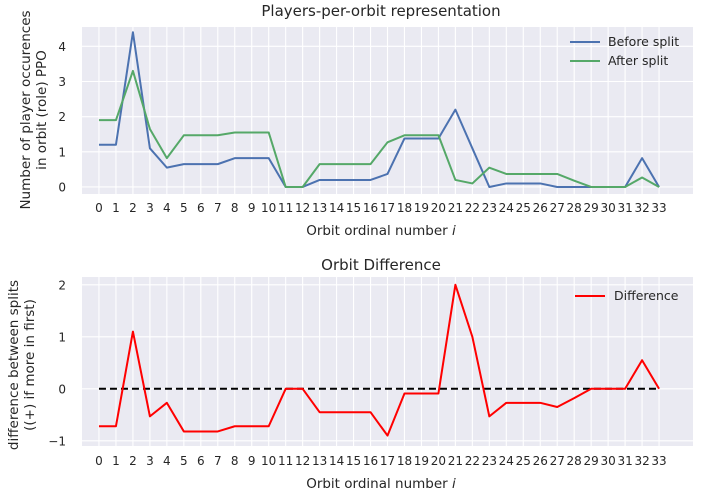 Image resolution: width=701 pixels, height=499 pixels. What do you see at coordinates (14, 365) in the screenshot?
I see `y-axis-label-line-1: difference between splits` at bounding box center [14, 365].